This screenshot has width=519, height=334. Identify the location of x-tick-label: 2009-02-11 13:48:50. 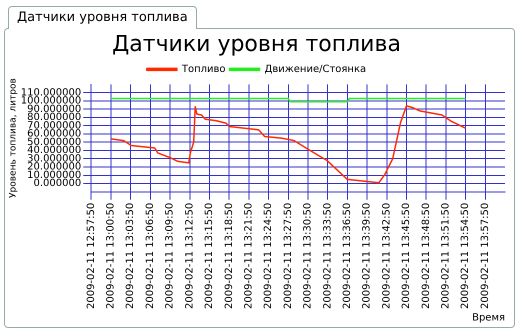
(426, 256).